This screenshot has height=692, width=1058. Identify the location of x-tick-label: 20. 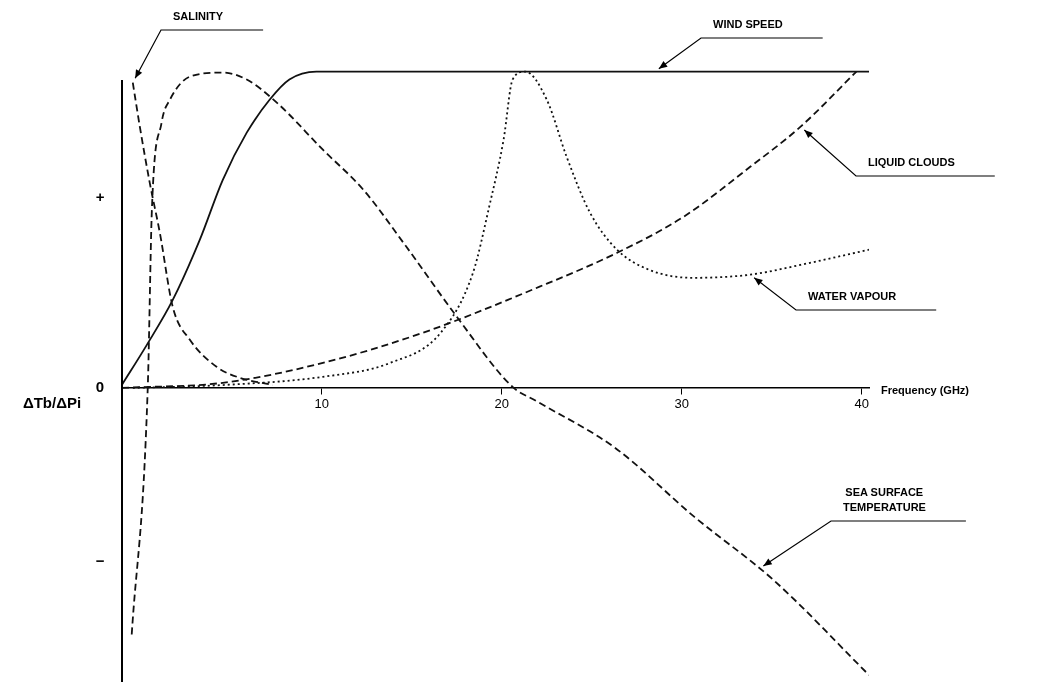
(502, 404).